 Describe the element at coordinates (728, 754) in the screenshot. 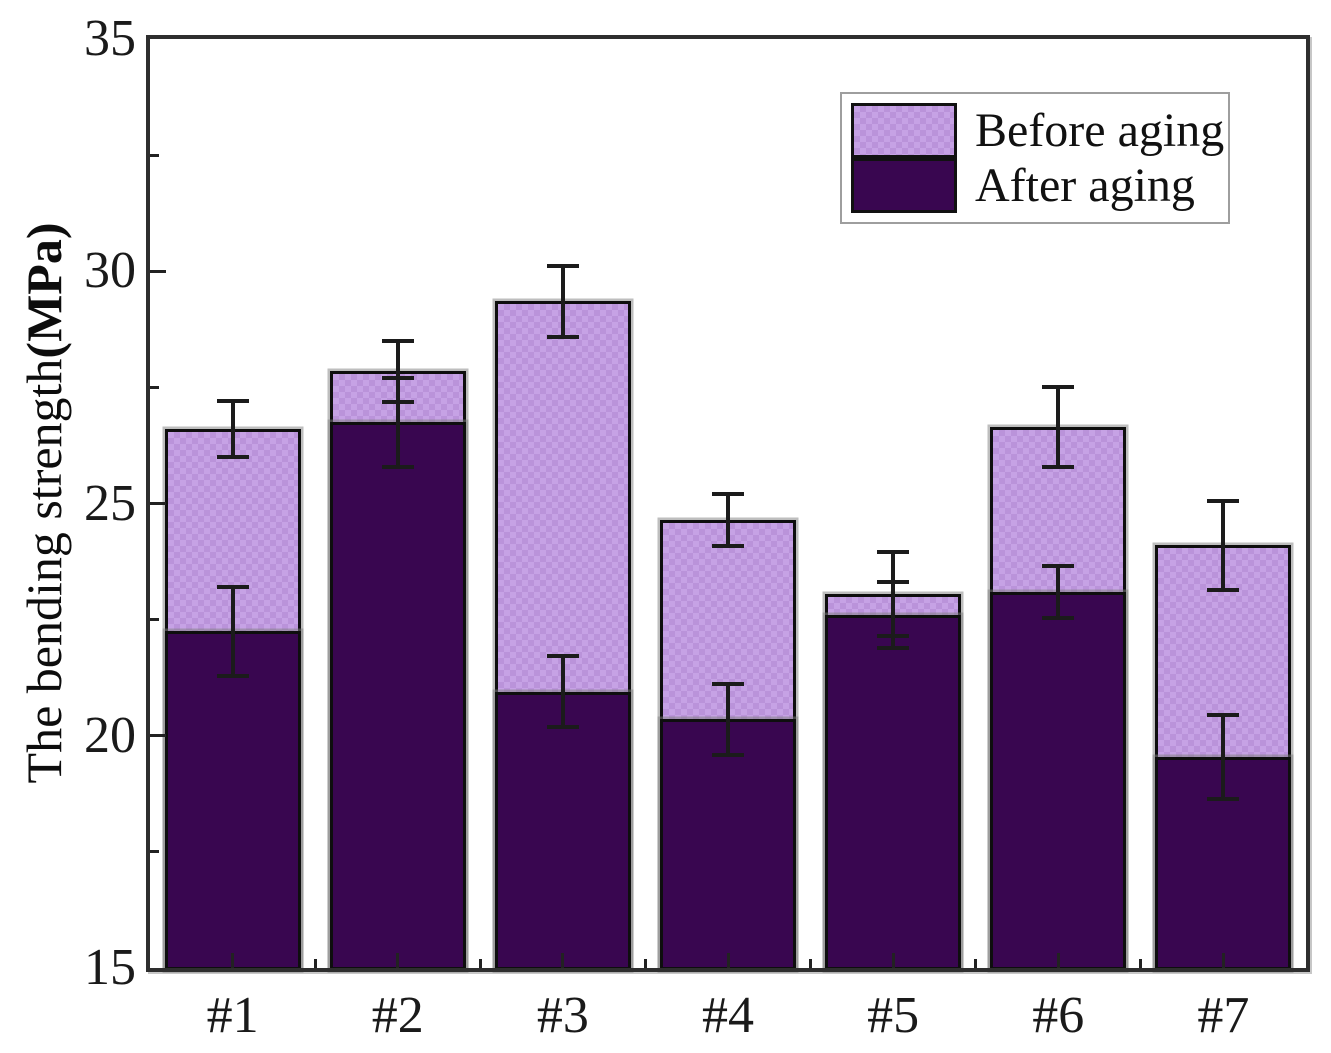

I see `error-bar-after-aging-4-cap-bottom` at that location.